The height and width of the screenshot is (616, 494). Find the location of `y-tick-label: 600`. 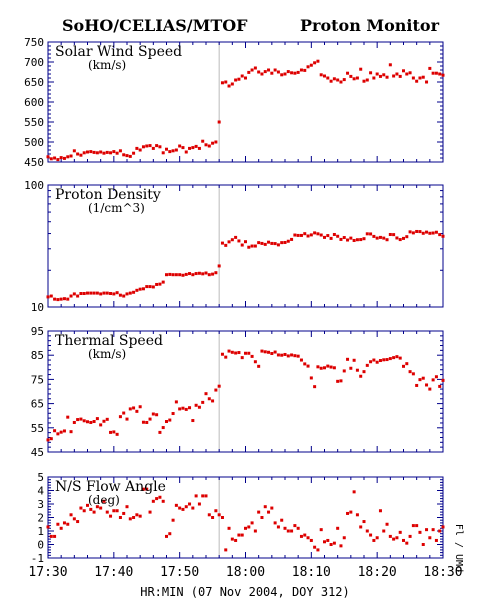

y-tick-label: 600 is located at coordinates (34, 102).